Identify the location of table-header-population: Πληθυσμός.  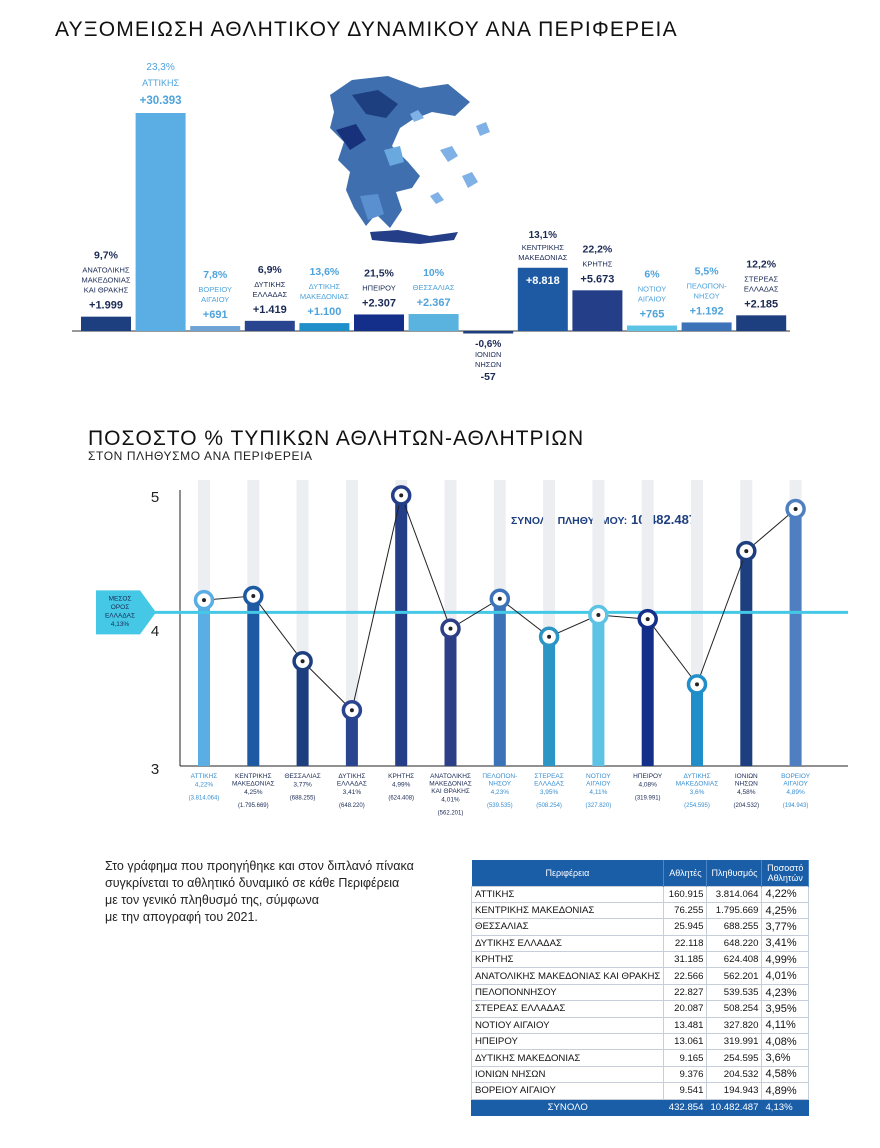
(734, 873).